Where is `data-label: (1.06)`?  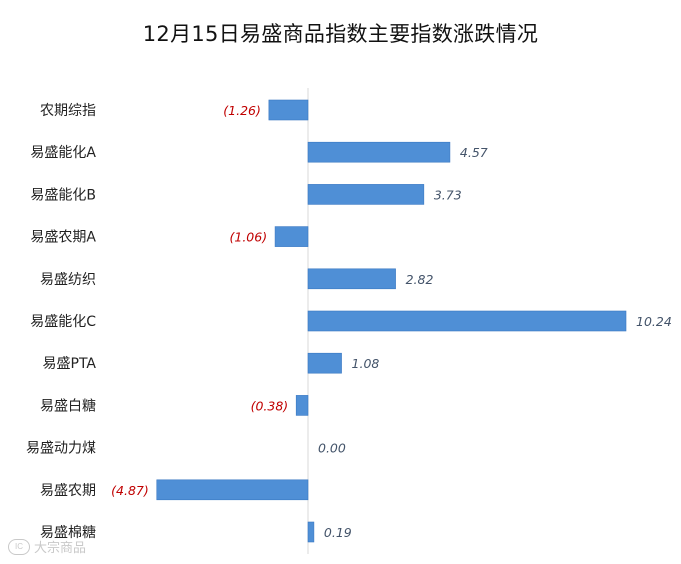
data-label: (1.06) is located at coordinates (248, 237).